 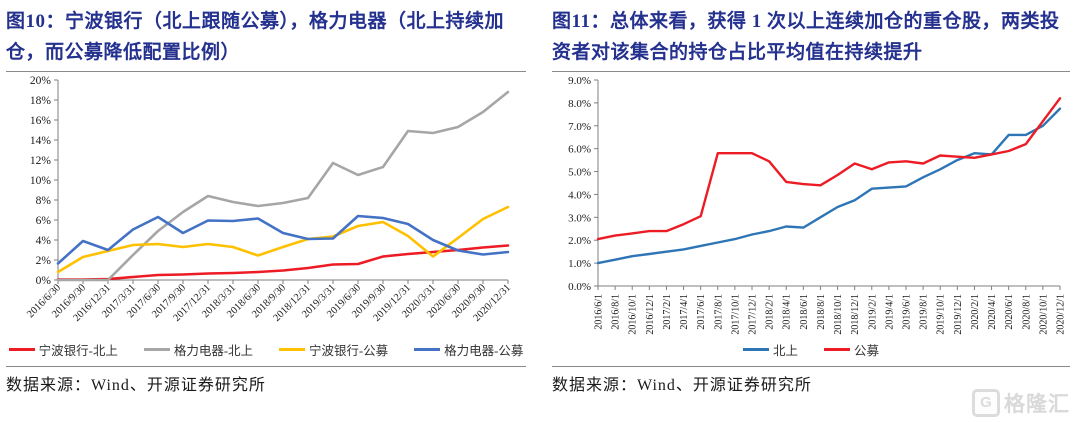 I want to click on x-tick-label: 2020/12/1, so click(x=1061, y=314).